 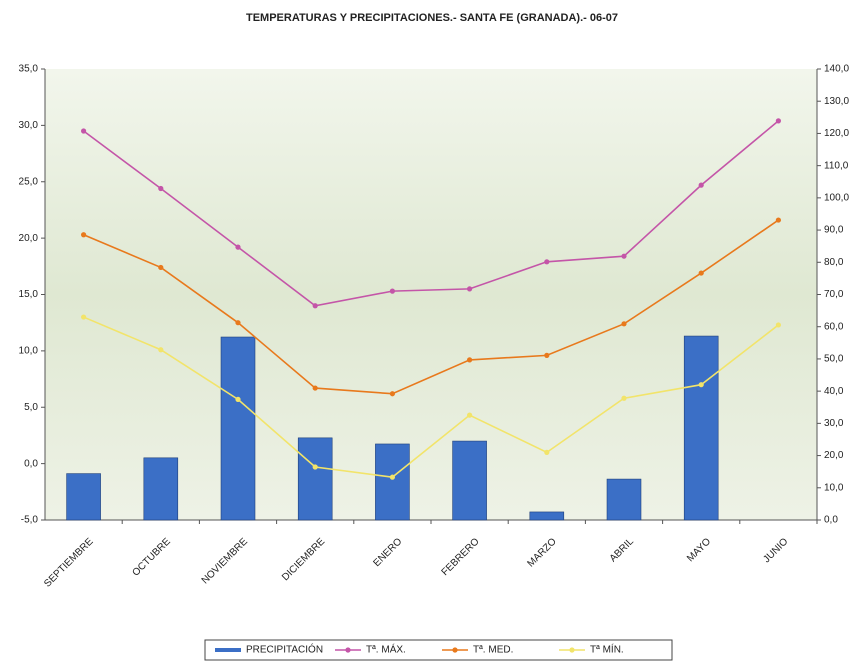 I want to click on y2-tick-label: 90,0, so click(x=834, y=230).